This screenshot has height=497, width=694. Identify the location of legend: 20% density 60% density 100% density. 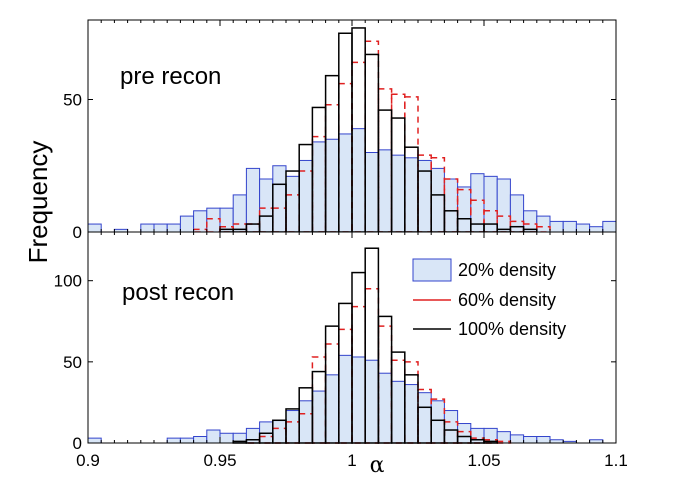
(489, 298).